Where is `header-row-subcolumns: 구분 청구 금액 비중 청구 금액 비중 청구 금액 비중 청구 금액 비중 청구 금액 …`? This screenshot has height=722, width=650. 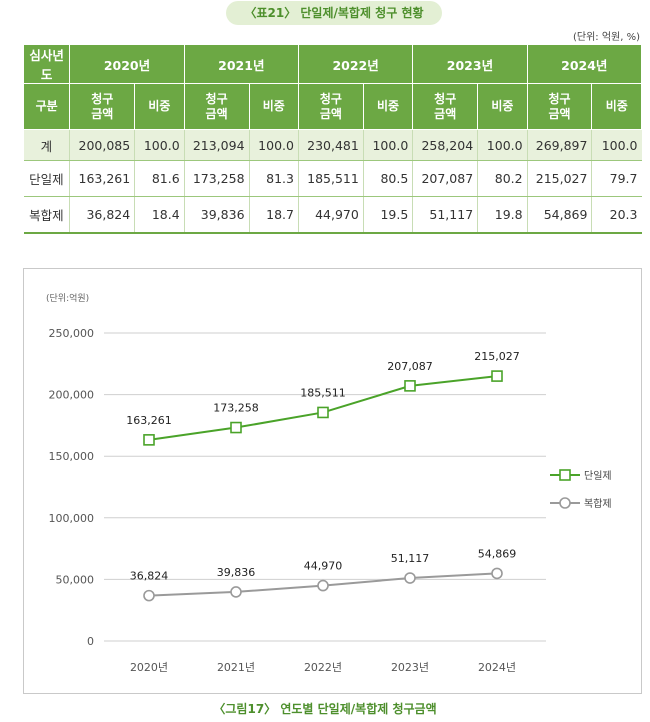 header-row-subcolumns: 구분 청구 금액 비중 청구 금액 비중 청구 금액 비중 청구 금액 비중 청구 금액 … is located at coordinates (332, 106).